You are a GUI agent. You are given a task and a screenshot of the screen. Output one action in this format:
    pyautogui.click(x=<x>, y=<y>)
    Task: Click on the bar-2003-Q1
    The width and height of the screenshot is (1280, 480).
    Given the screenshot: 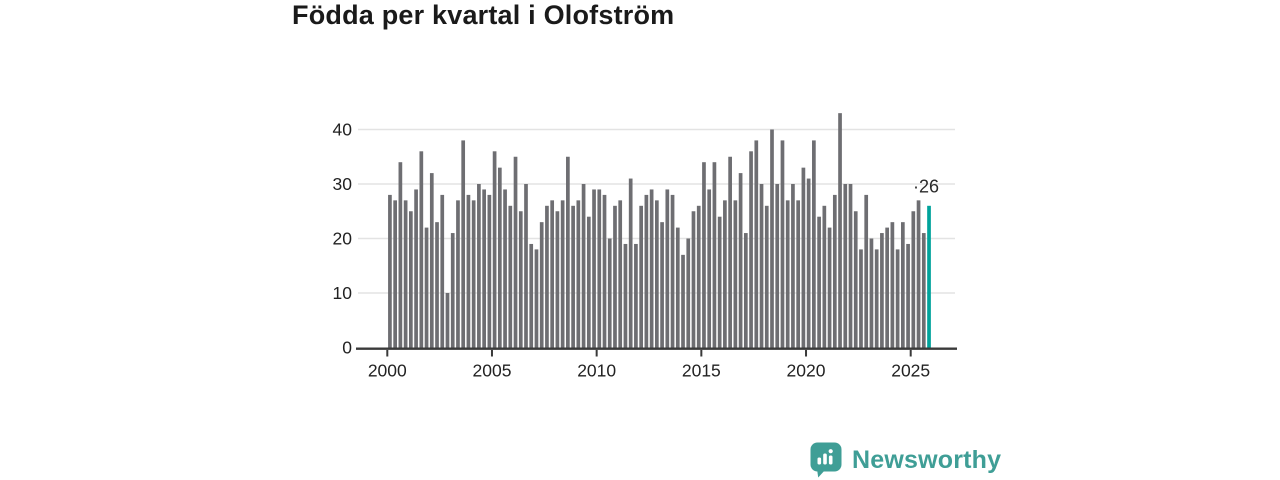 What is the action you would take?
    pyautogui.click(x=452, y=290)
    